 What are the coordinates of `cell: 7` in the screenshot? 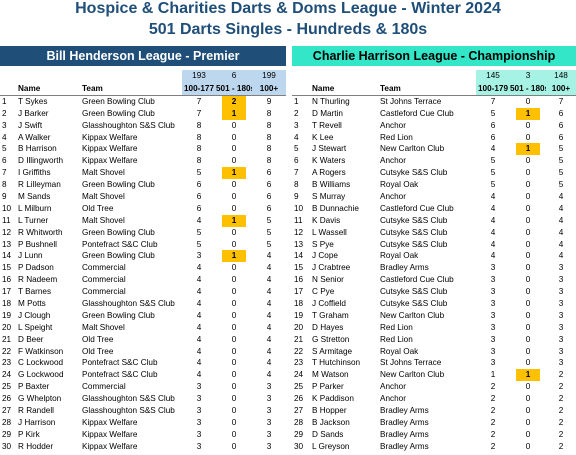 It's located at (561, 101).